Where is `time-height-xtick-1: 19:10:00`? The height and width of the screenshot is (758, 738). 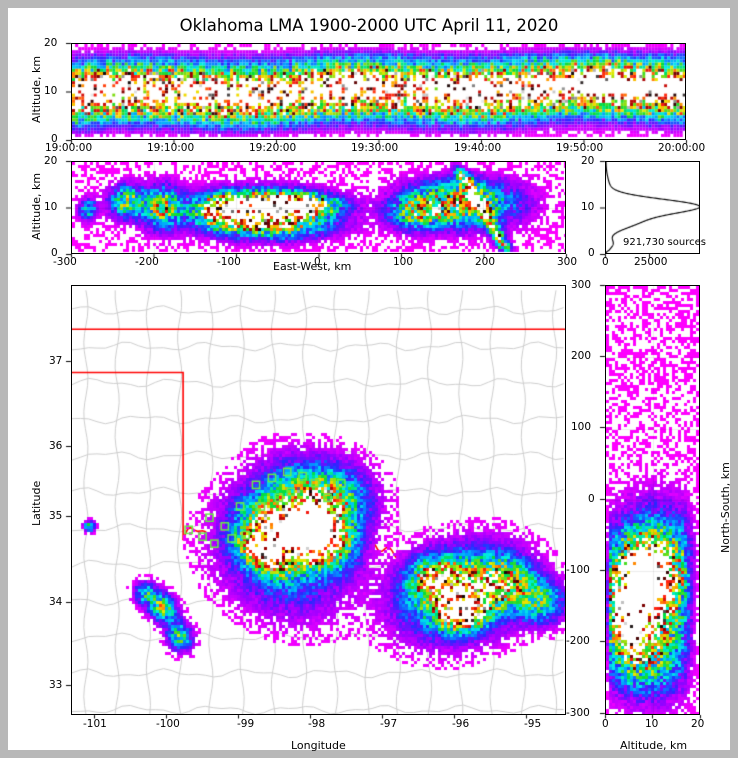
time-height-xtick-1: 19:10:00 is located at coordinates (171, 148).